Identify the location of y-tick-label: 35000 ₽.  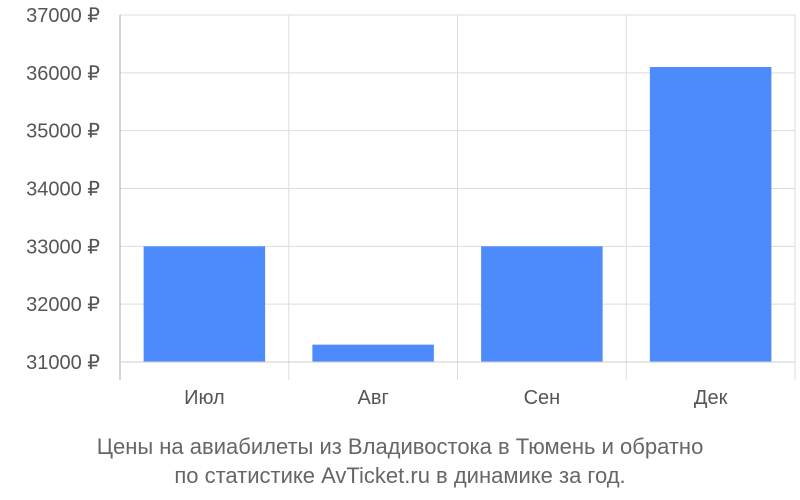
(63, 132).